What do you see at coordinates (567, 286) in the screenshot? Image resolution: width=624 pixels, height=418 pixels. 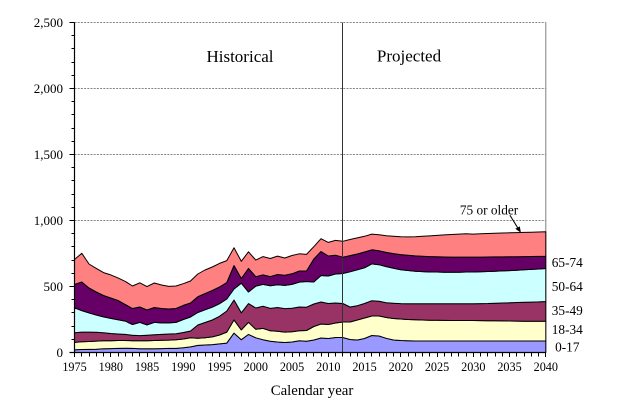 I see `svg-text: 50-64` at bounding box center [567, 286].